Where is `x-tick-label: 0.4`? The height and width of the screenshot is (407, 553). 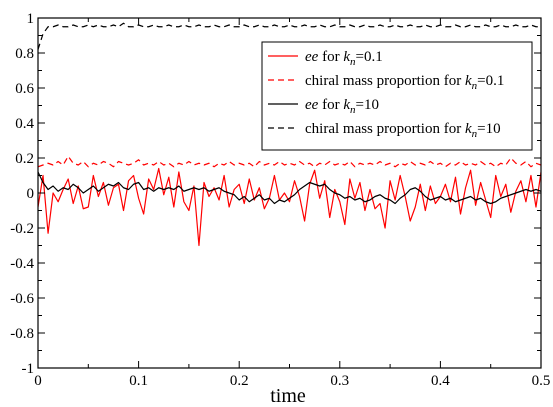
x-tick-label: 0.4 is located at coordinates (440, 381).